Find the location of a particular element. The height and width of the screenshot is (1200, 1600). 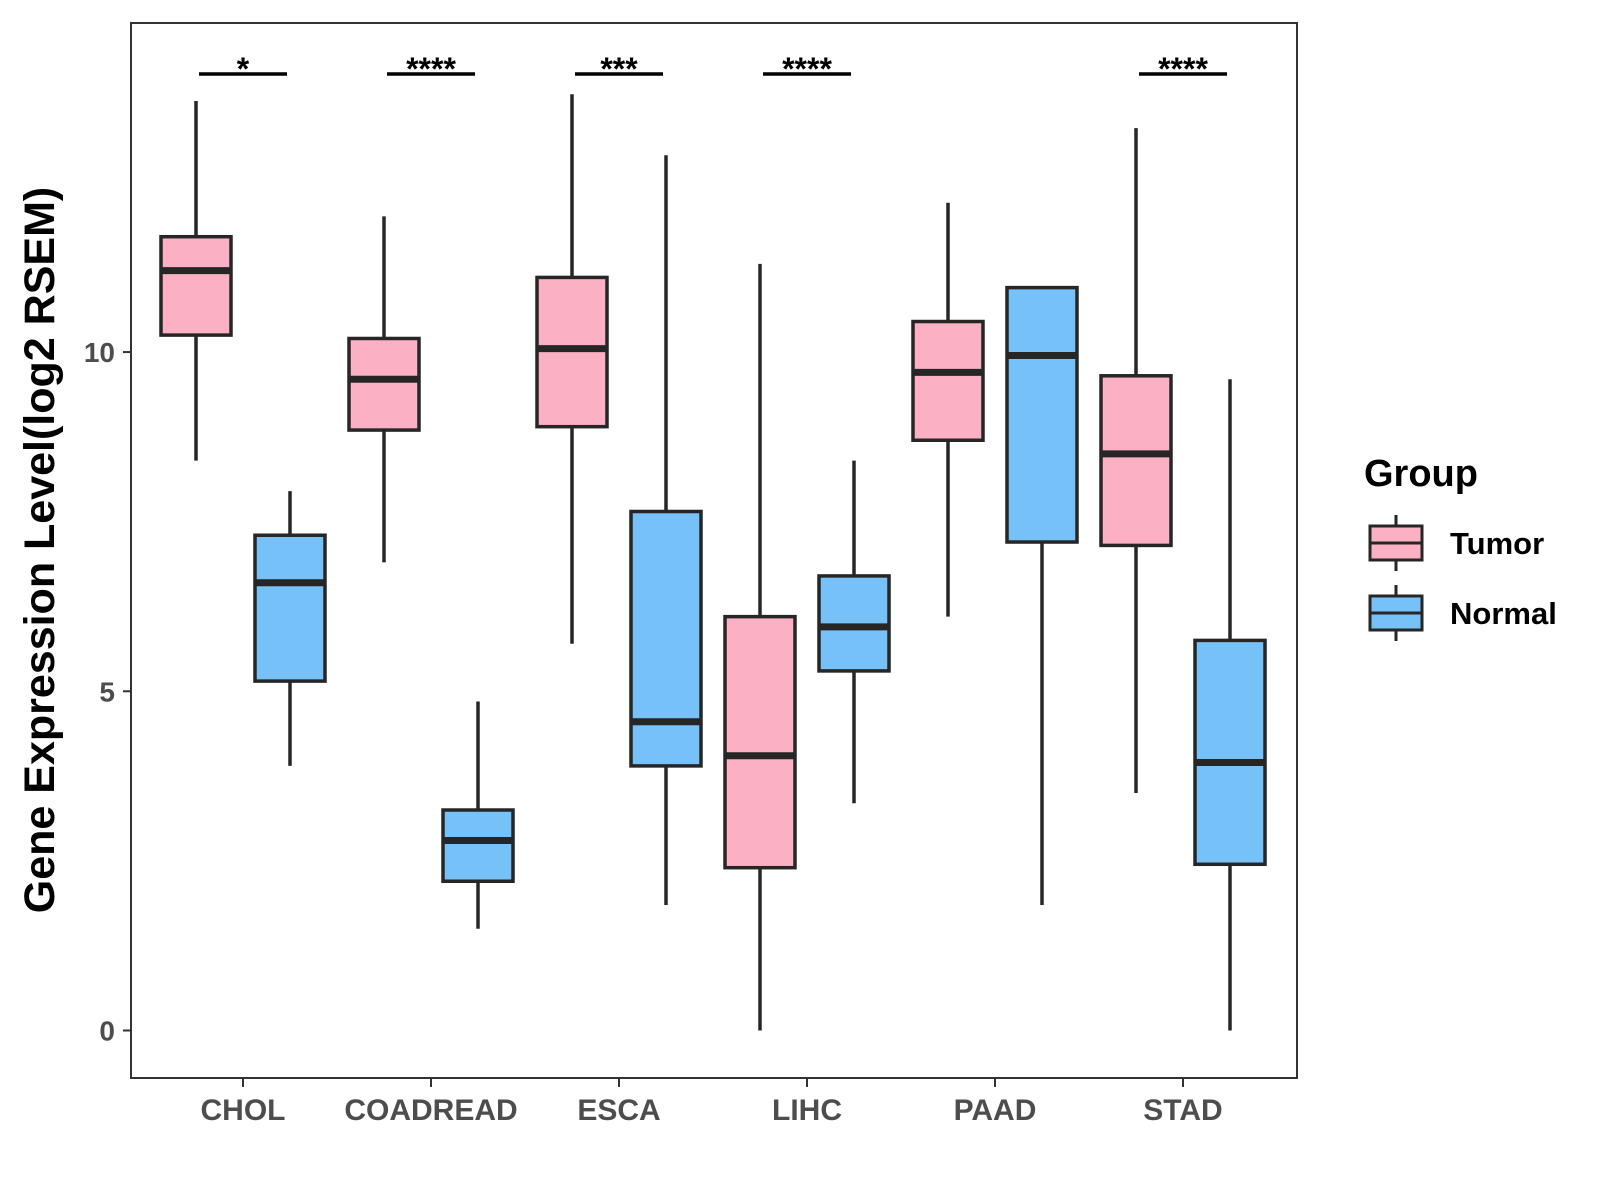

x-tick-label: ESCA is located at coordinates (618, 1110).